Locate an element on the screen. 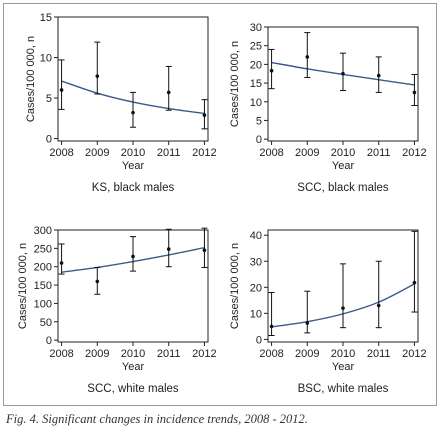 This screenshot has height=437, width=442. y-tick-label: 300 is located at coordinates (43, 231).